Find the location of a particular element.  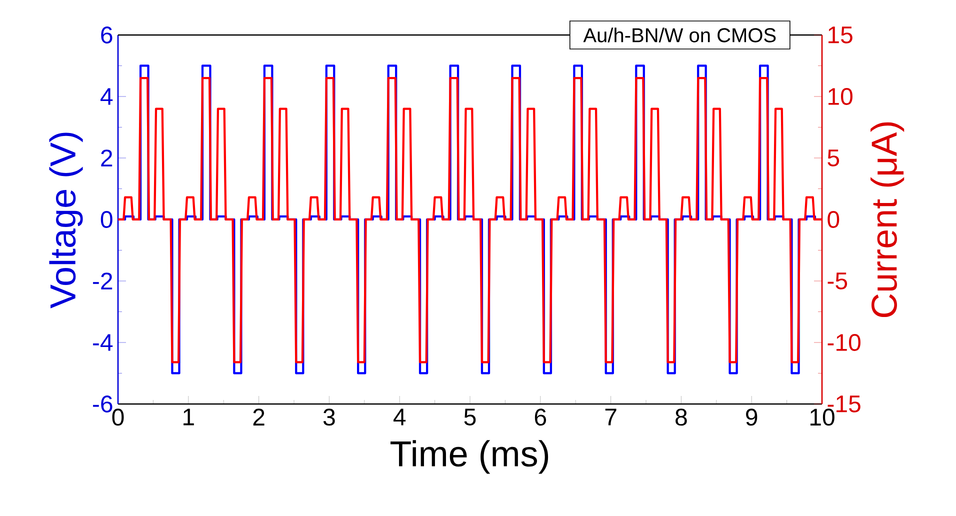

x-tick-label: 2 is located at coordinates (258, 417).